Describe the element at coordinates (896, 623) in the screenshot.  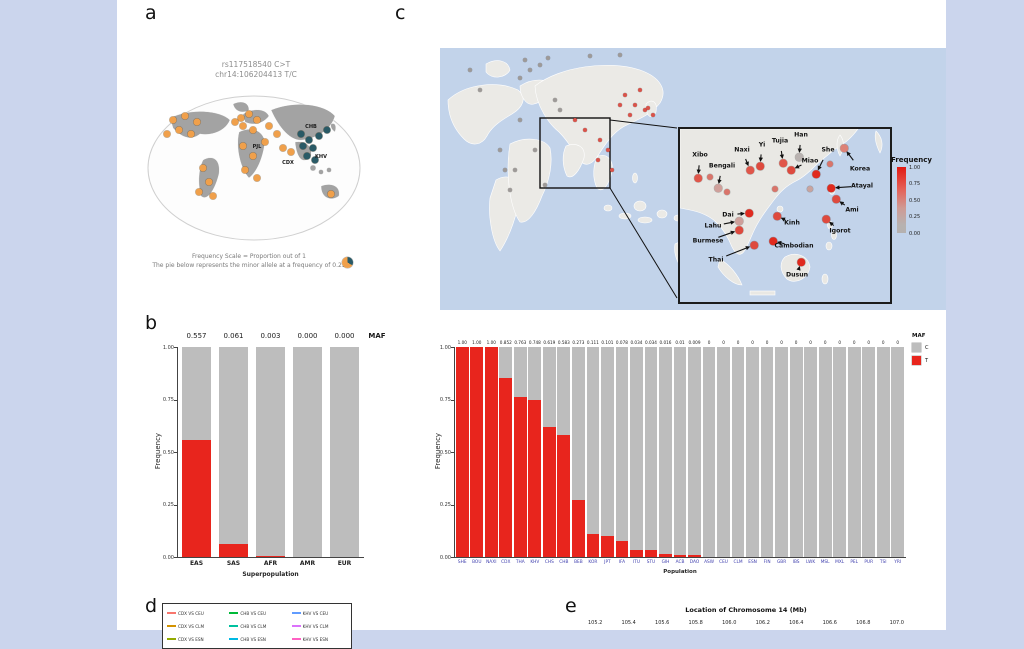
I see `chromosome-tick-107.0: 107.0` at that location.